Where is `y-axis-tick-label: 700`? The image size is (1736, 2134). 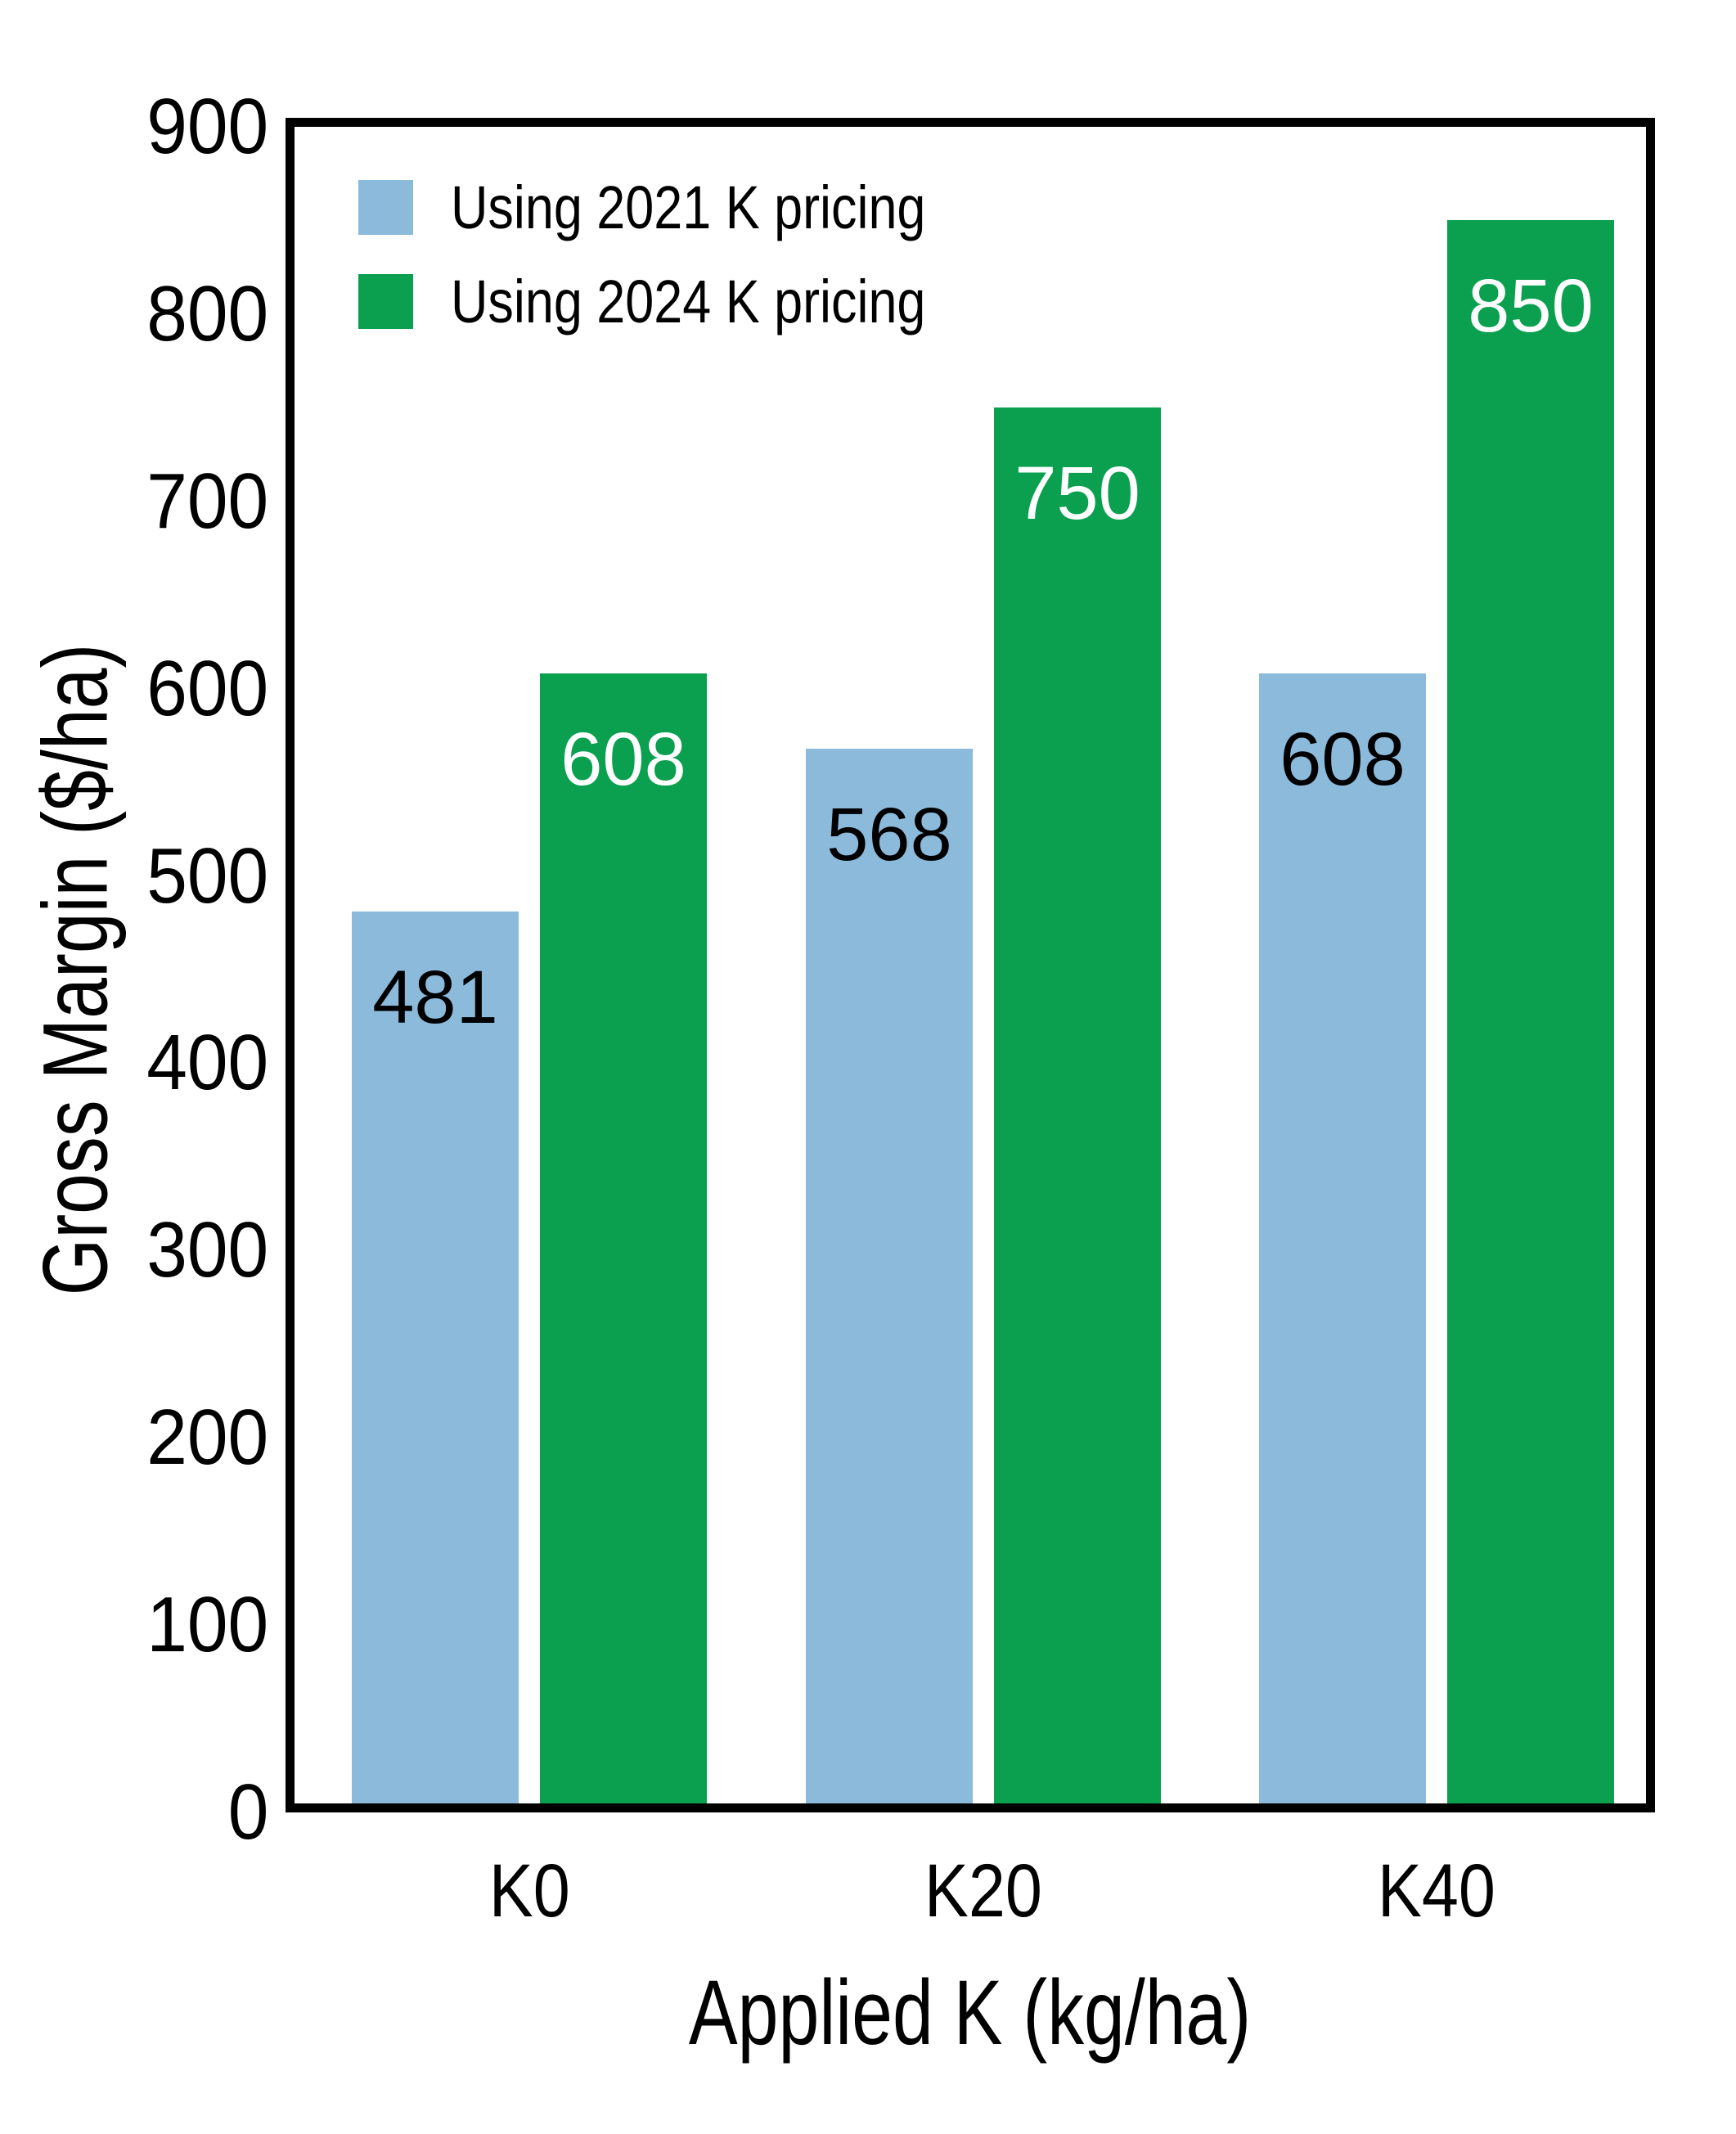 y-axis-tick-label: 700 is located at coordinates (134, 501).